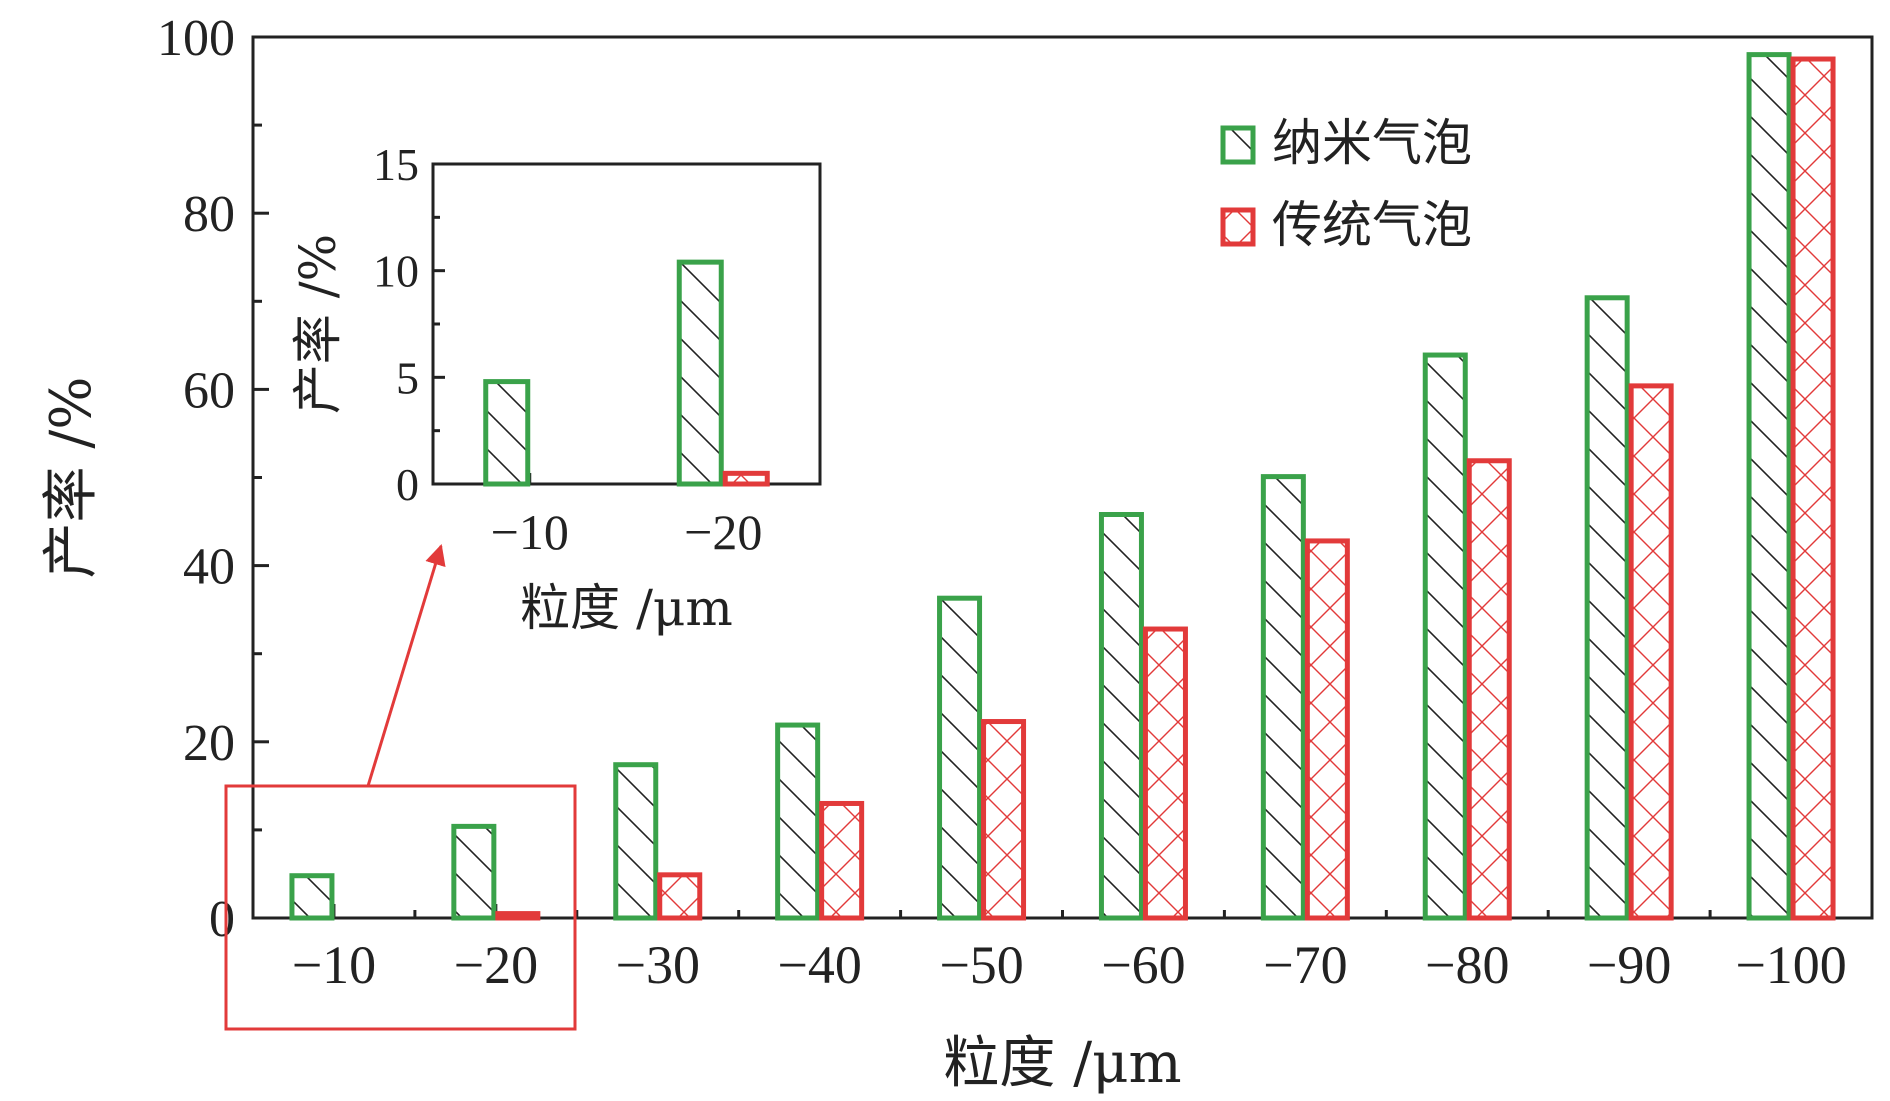 The height and width of the screenshot is (1101, 1890). What do you see at coordinates (496, 965) in the screenshot?
I see `x-tick-label: −20` at bounding box center [496, 965].